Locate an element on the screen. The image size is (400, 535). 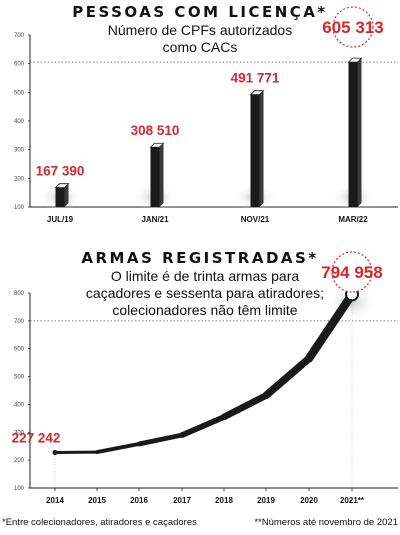
x-tick-label: 2014 is located at coordinates (55, 500).